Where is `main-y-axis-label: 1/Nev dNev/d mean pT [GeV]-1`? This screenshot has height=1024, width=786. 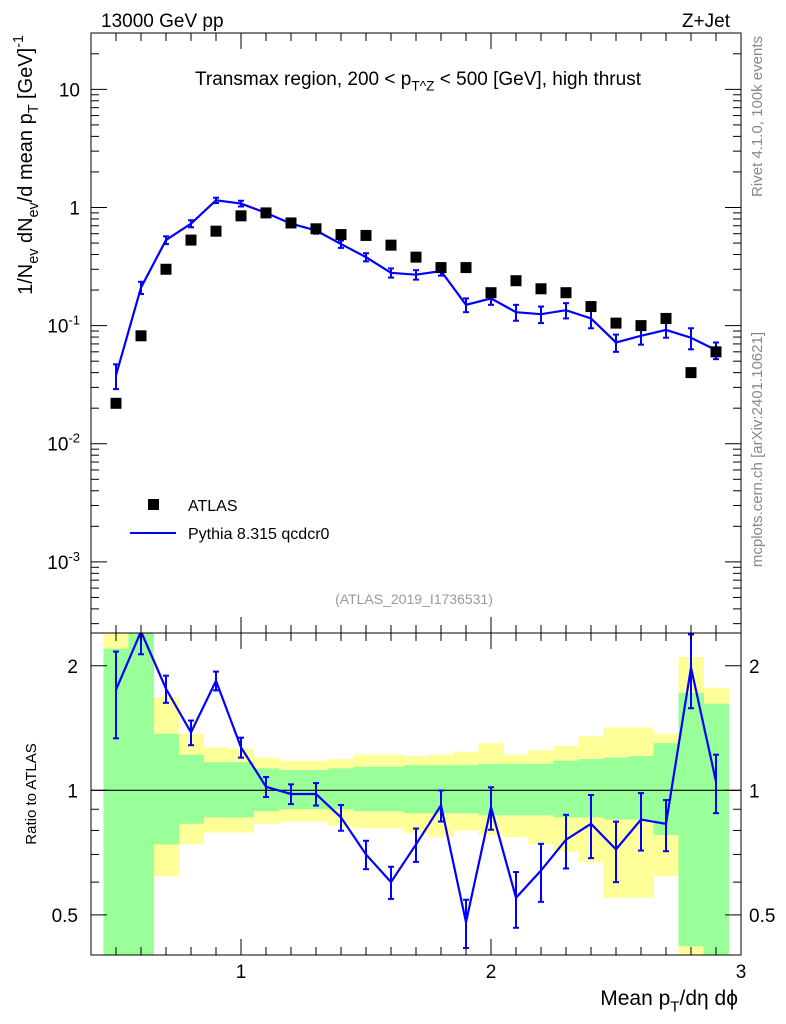 main-y-axis-label: 1/Nev dNev/d mean pT [GeV]-1 is located at coordinates (26, 165).